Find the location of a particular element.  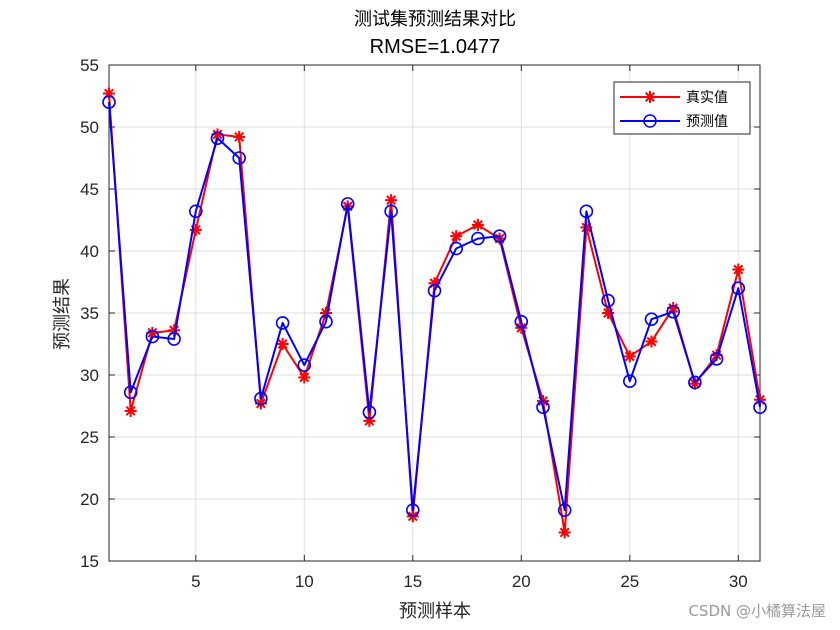

watermark: CSDN @小橘算法屋 is located at coordinates (757, 611).